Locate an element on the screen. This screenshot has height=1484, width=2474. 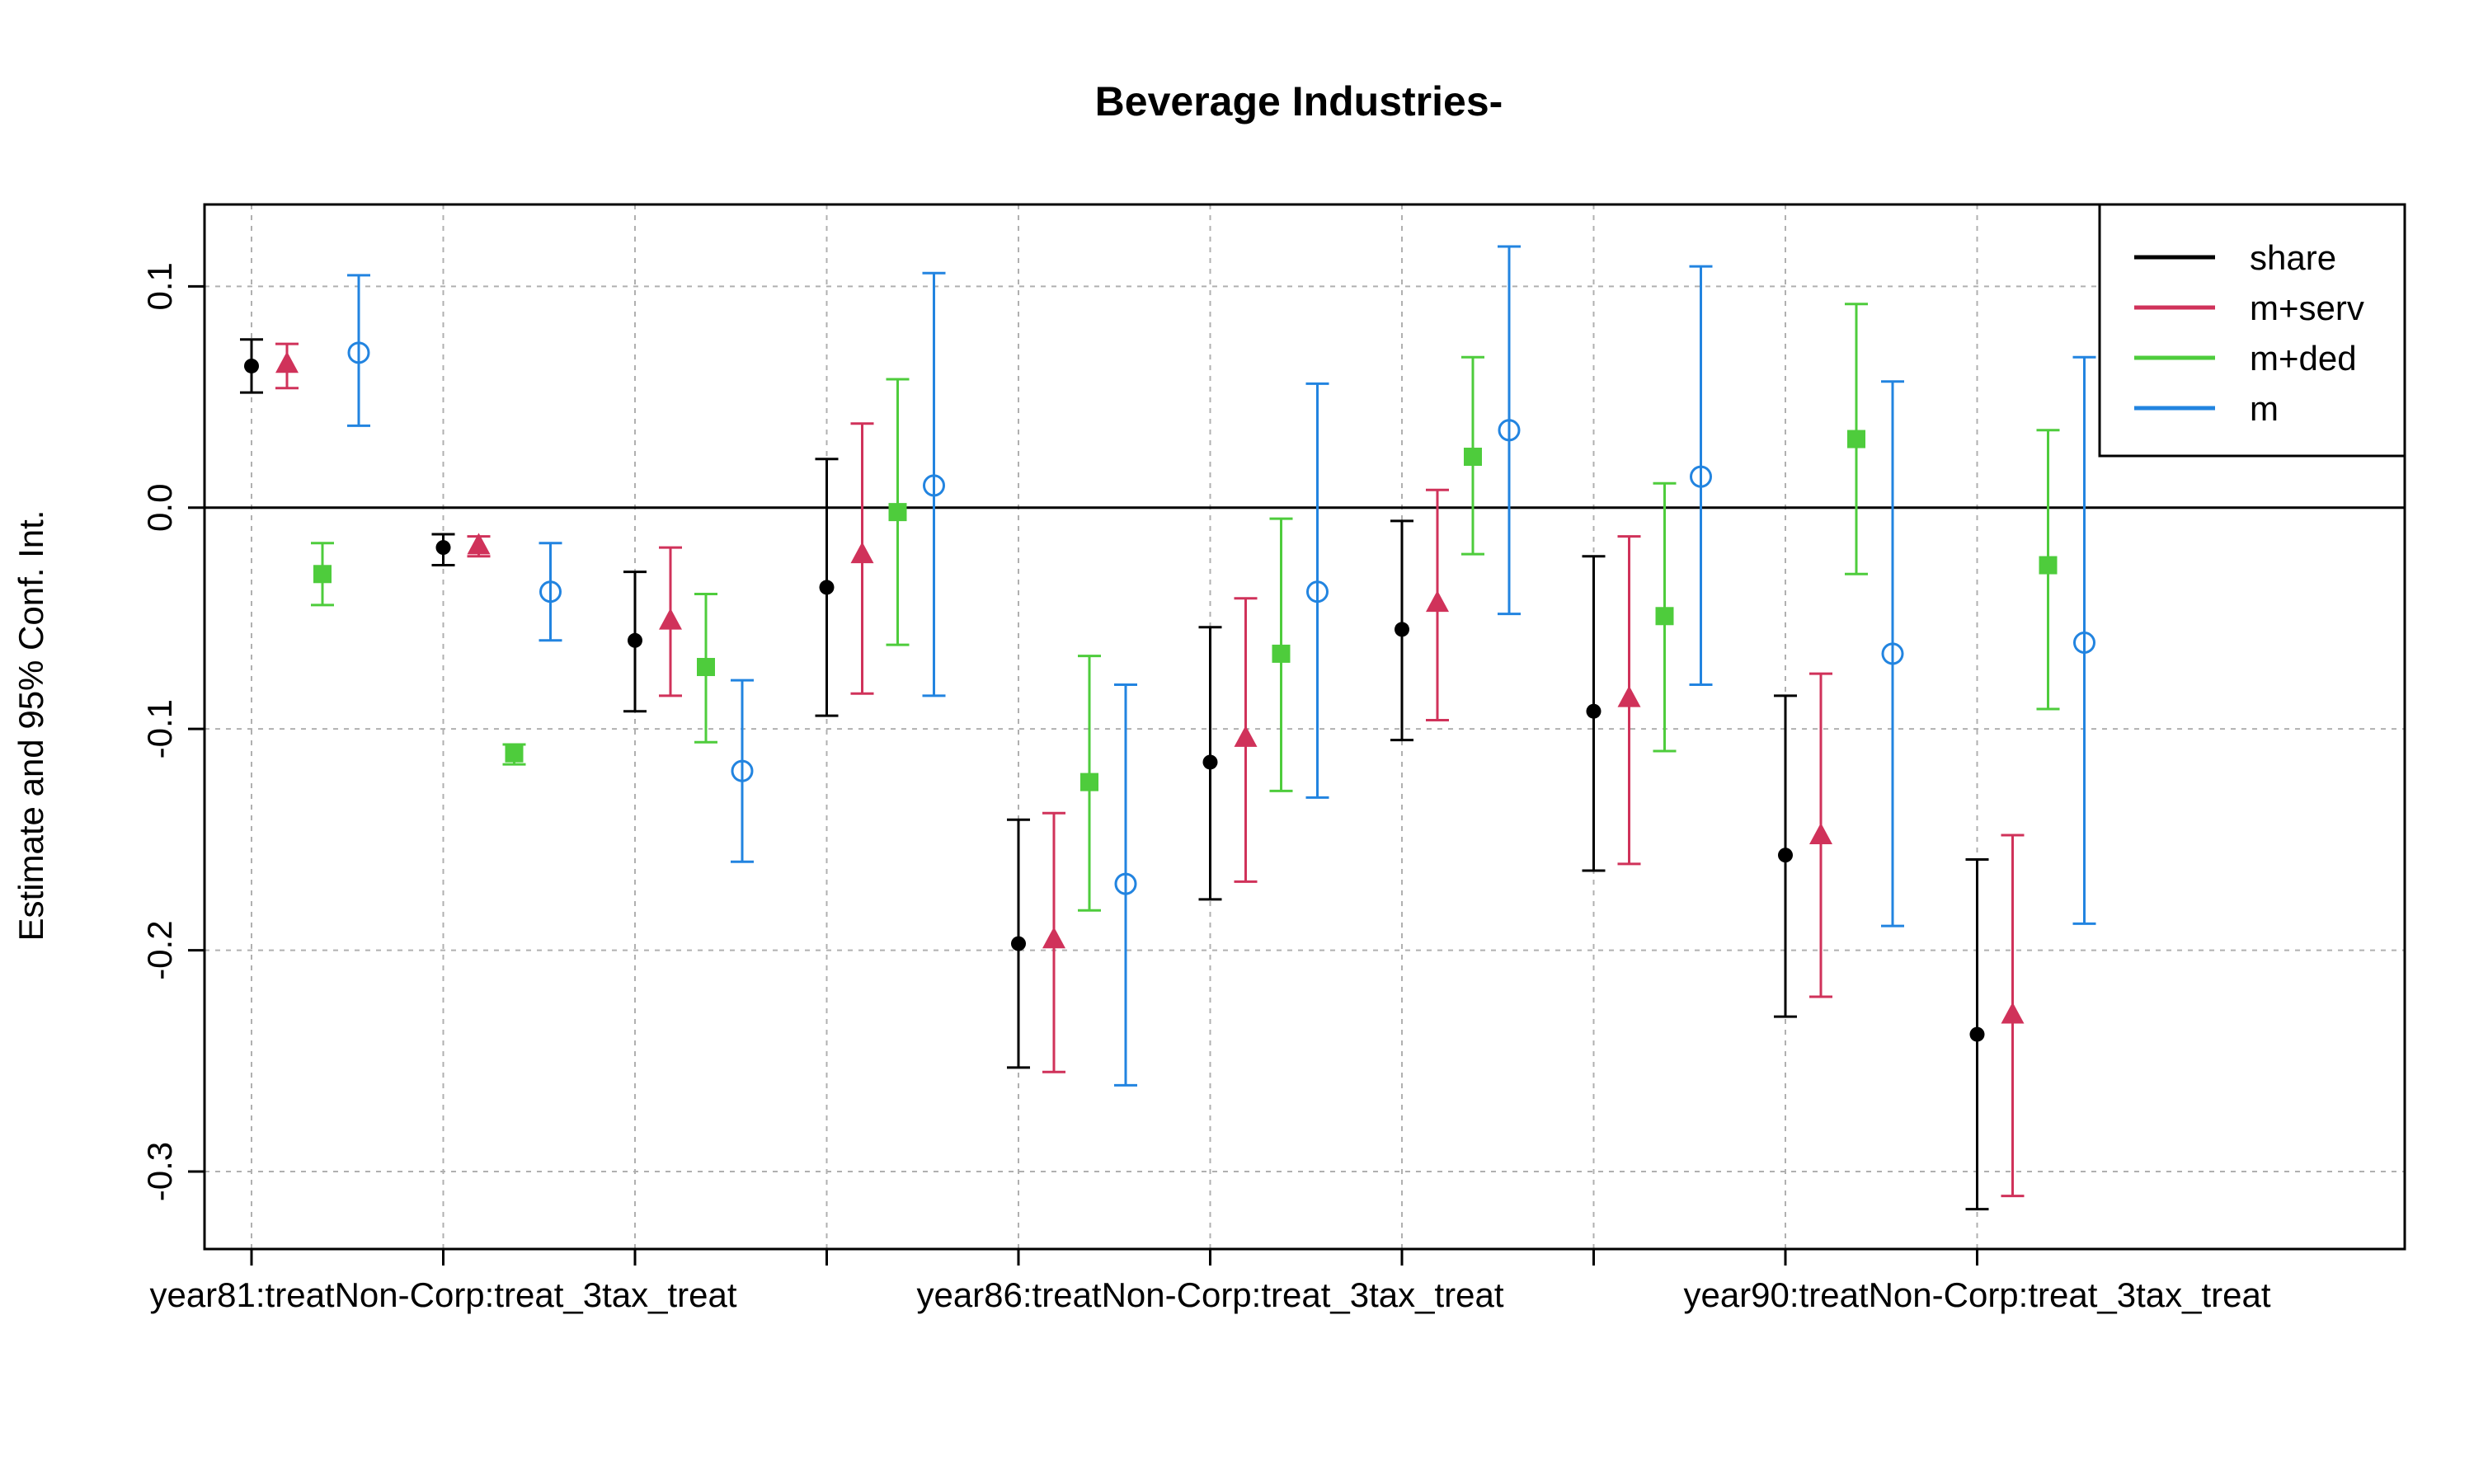
y-tick-label: -0.1 is located at coordinates (159, 728).